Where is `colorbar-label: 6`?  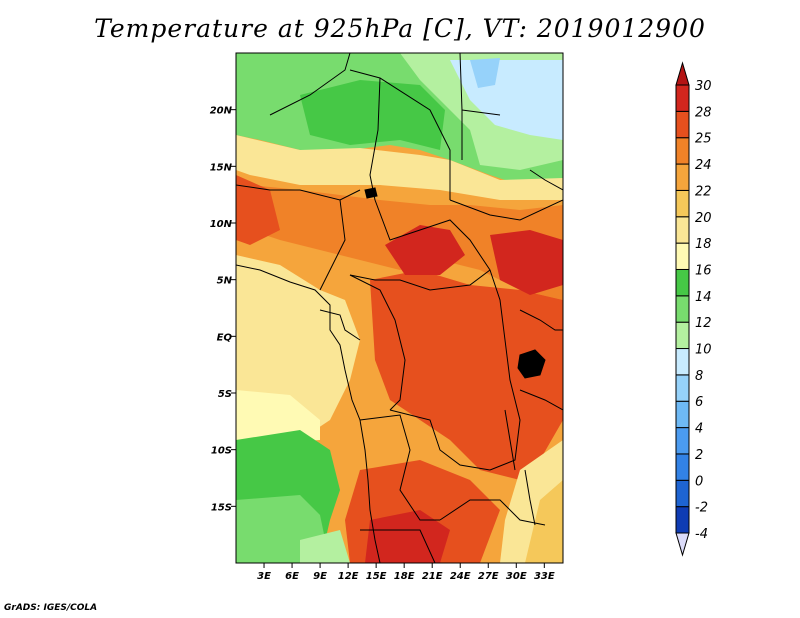 colorbar-label: 6 is located at coordinates (699, 402).